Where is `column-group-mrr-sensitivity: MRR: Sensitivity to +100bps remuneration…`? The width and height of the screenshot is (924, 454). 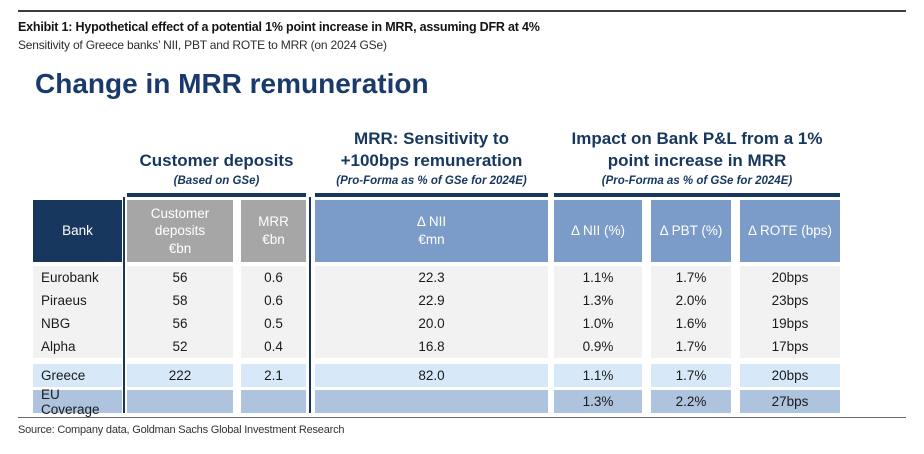
column-group-mrr-sensitivity: MRR: Sensitivity to +100bps remuneration… is located at coordinates (431, 157).